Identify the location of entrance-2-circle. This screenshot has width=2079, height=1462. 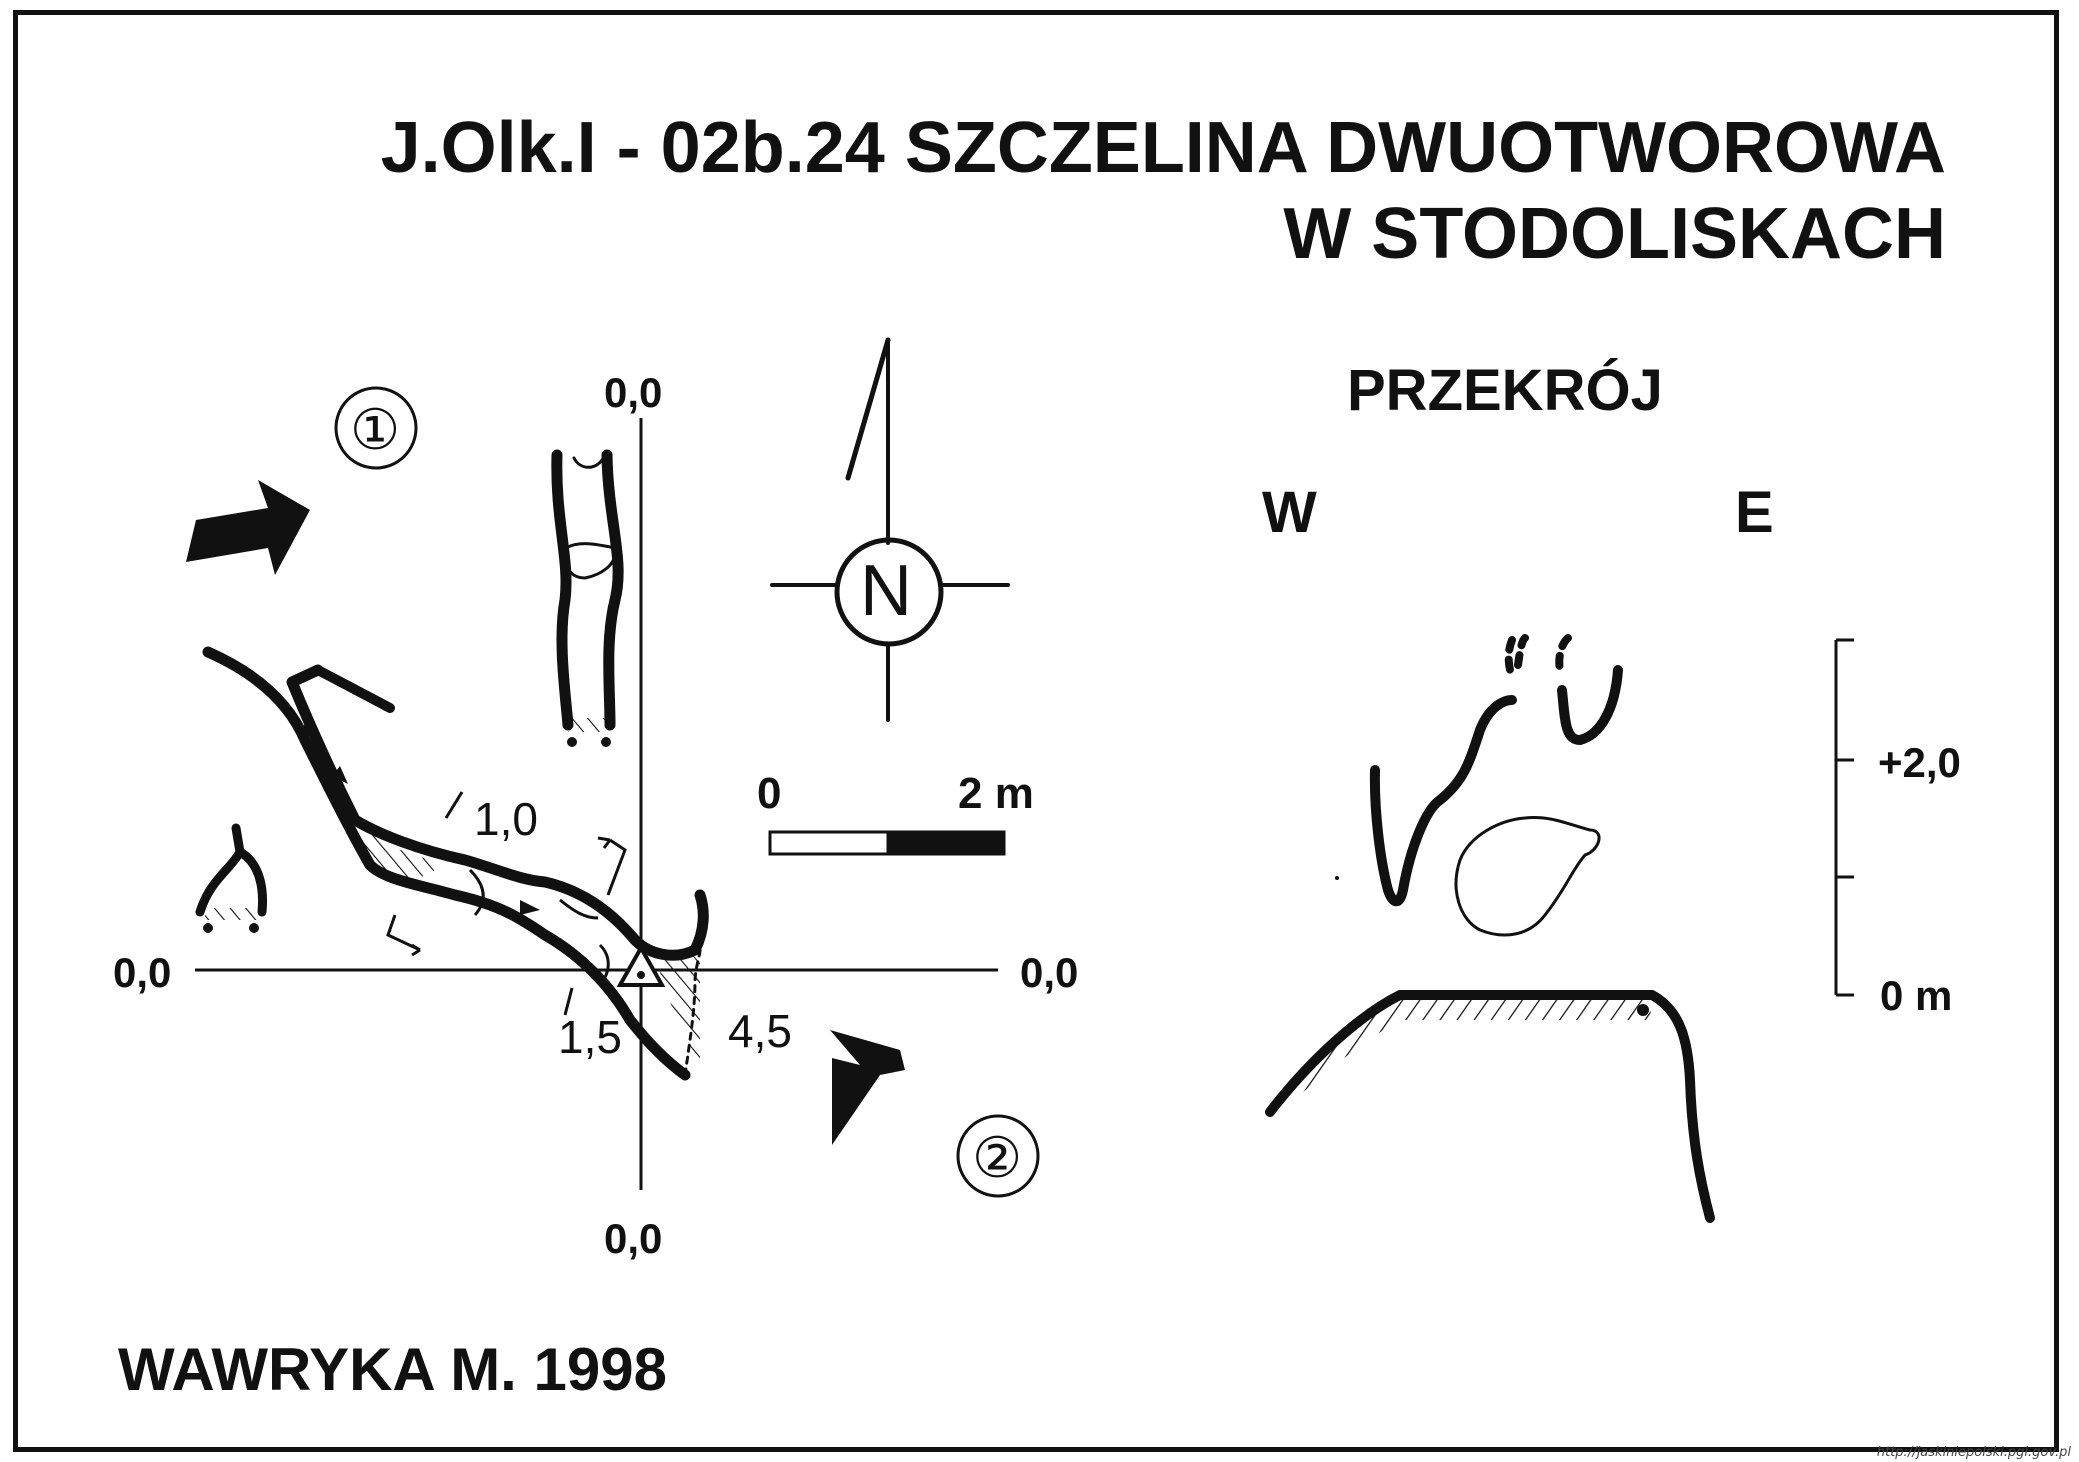
(998, 1156).